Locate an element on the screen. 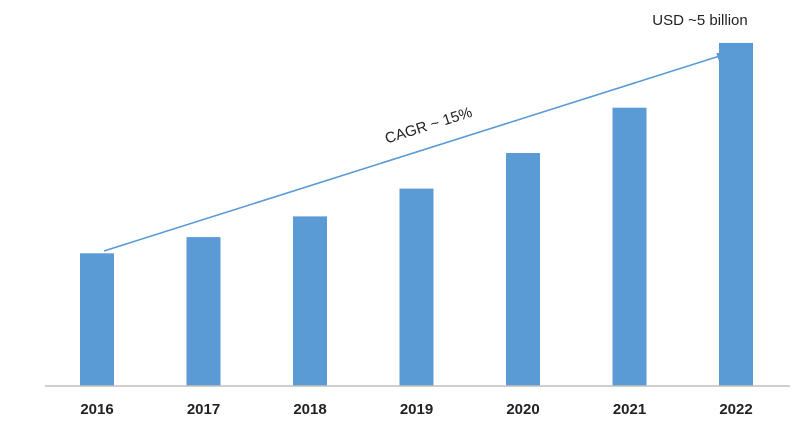 This screenshot has height=423, width=800. bar-2017 is located at coordinates (203, 311).